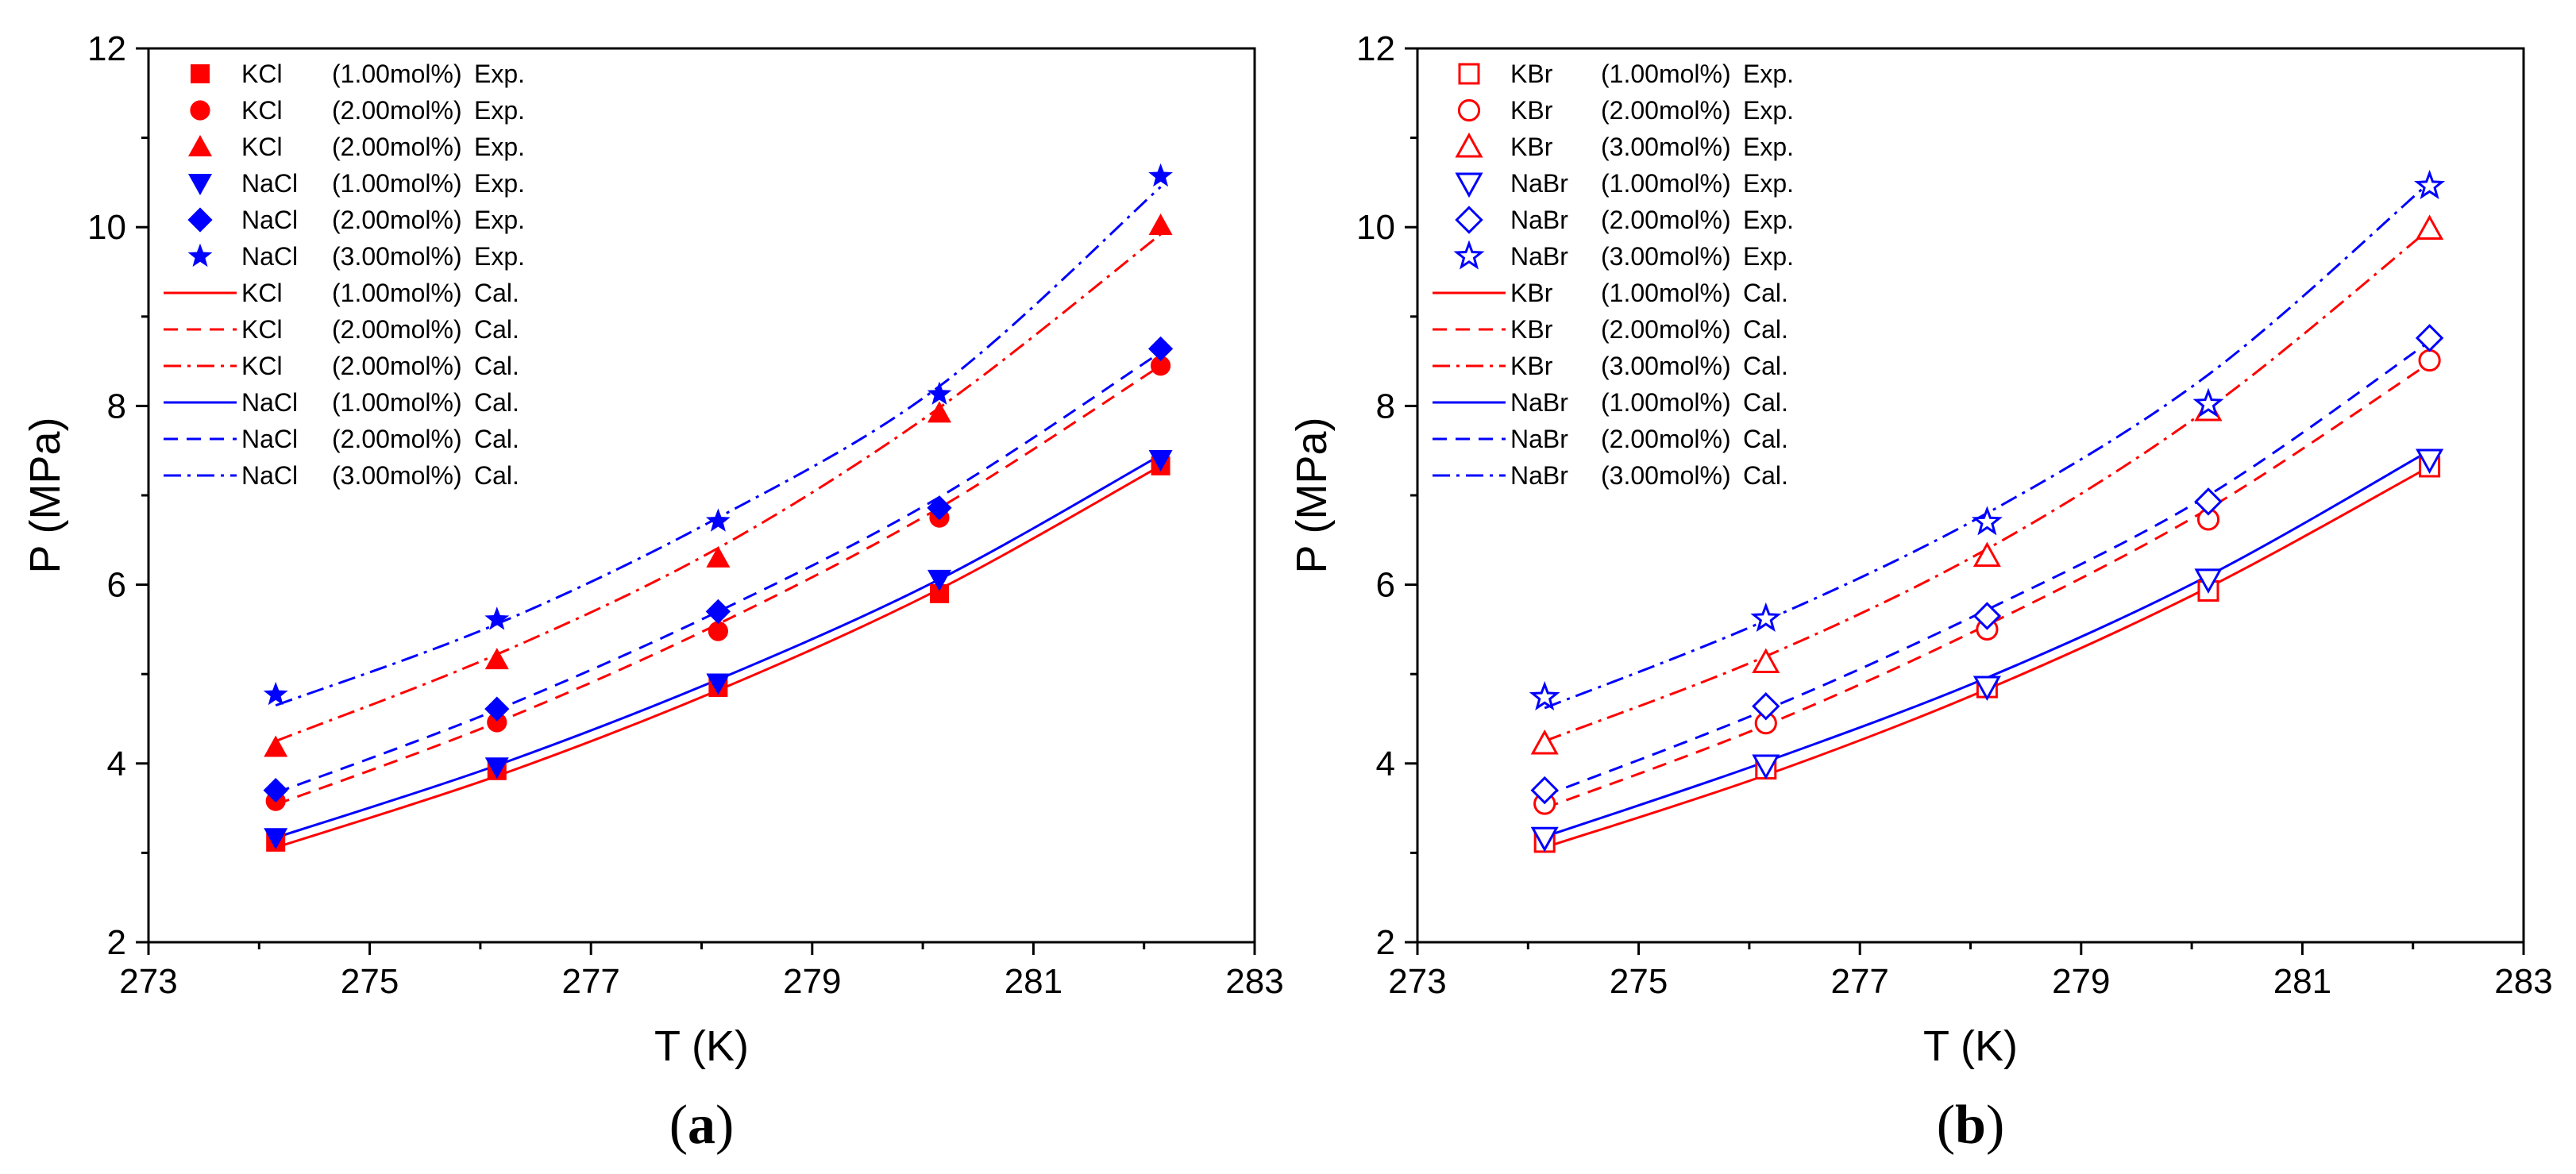  I want to click on panel-label-letter: b, so click(1970, 1125).